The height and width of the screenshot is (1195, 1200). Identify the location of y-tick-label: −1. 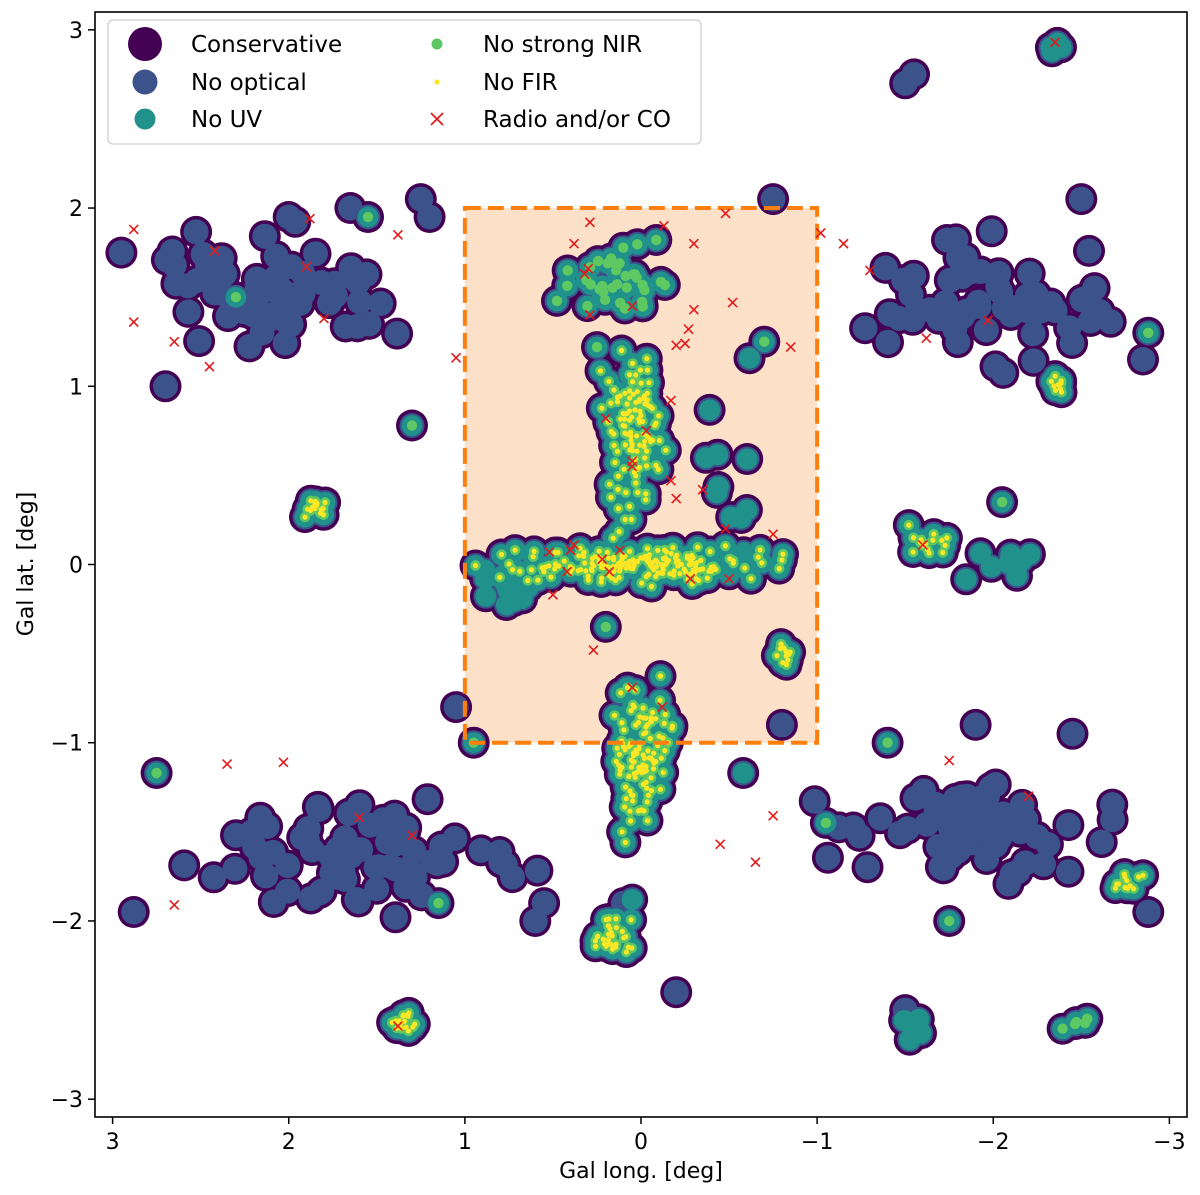
(67, 744).